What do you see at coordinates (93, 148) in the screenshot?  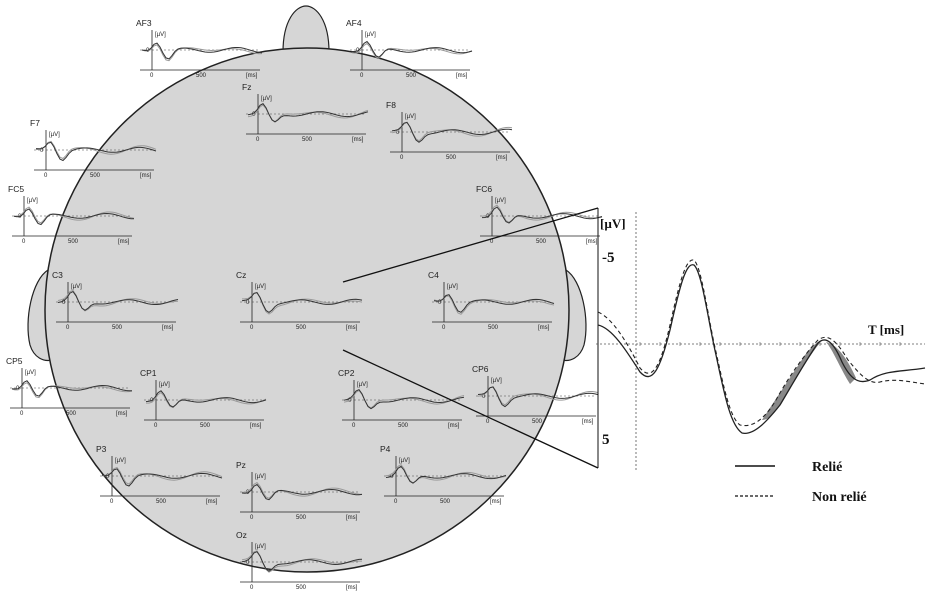 I see `electrode-plot-f7: F7 [µV] 0 0 500 [ms]` at bounding box center [93, 148].